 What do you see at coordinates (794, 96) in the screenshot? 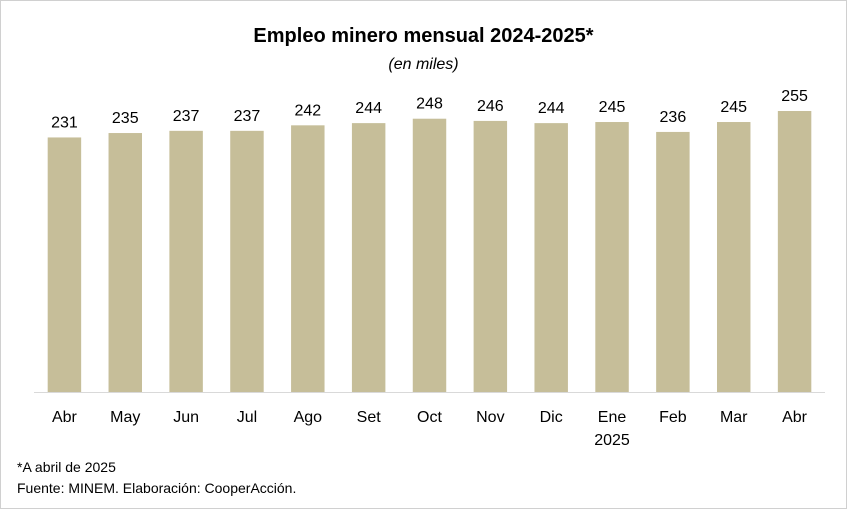
I see `data-label: 255` at bounding box center [794, 96].